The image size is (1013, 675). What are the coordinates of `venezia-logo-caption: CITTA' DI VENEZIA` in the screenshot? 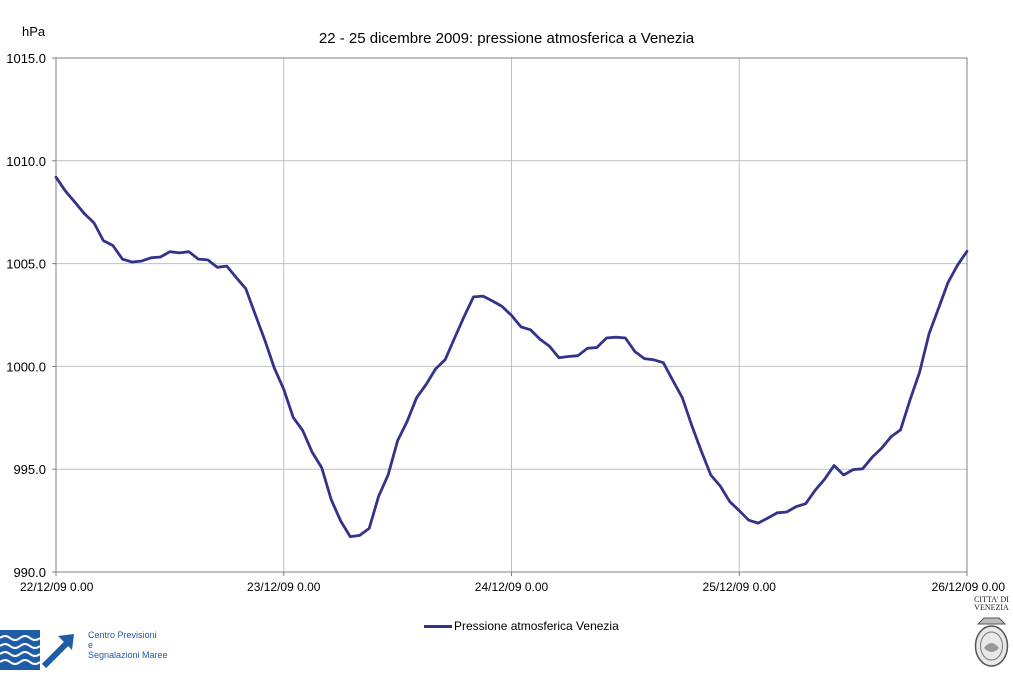 It's located at (991, 604).